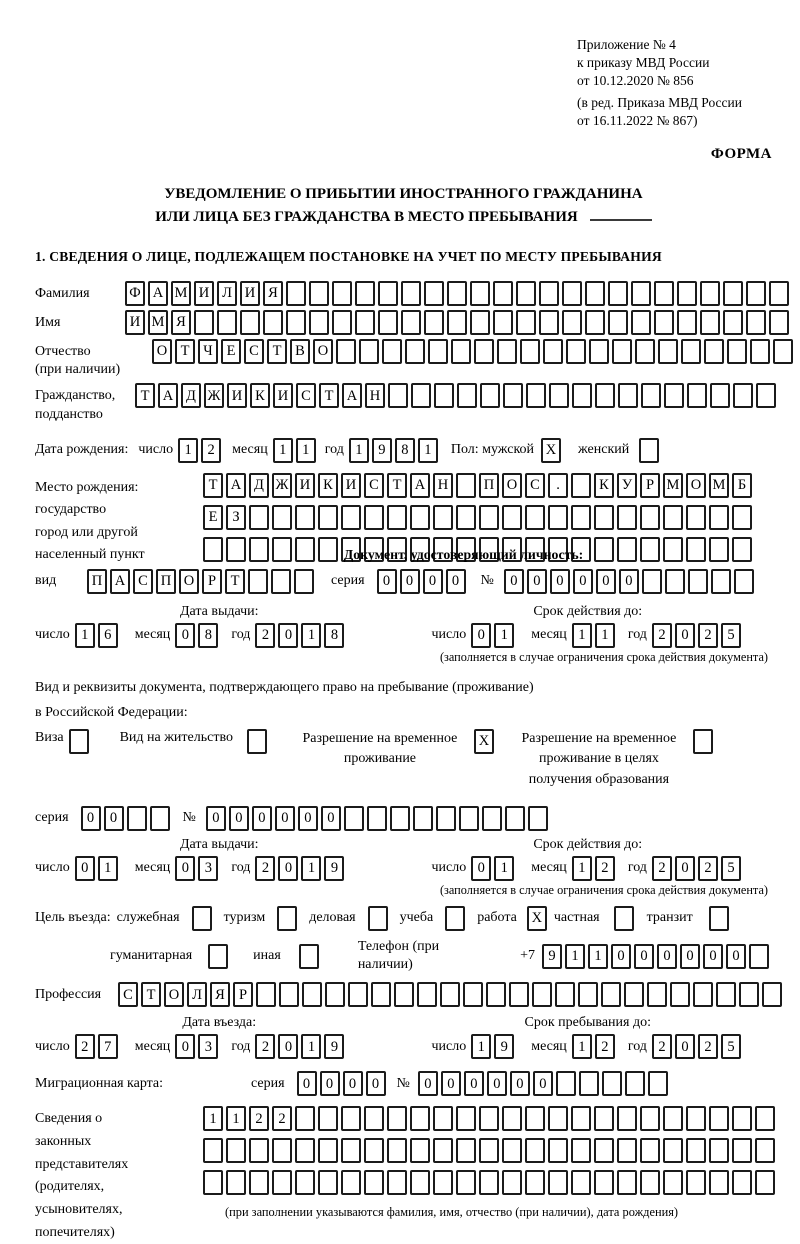 This screenshot has height=1244, width=800. I want to click on checkbox-rvp-education, so click(702, 742).